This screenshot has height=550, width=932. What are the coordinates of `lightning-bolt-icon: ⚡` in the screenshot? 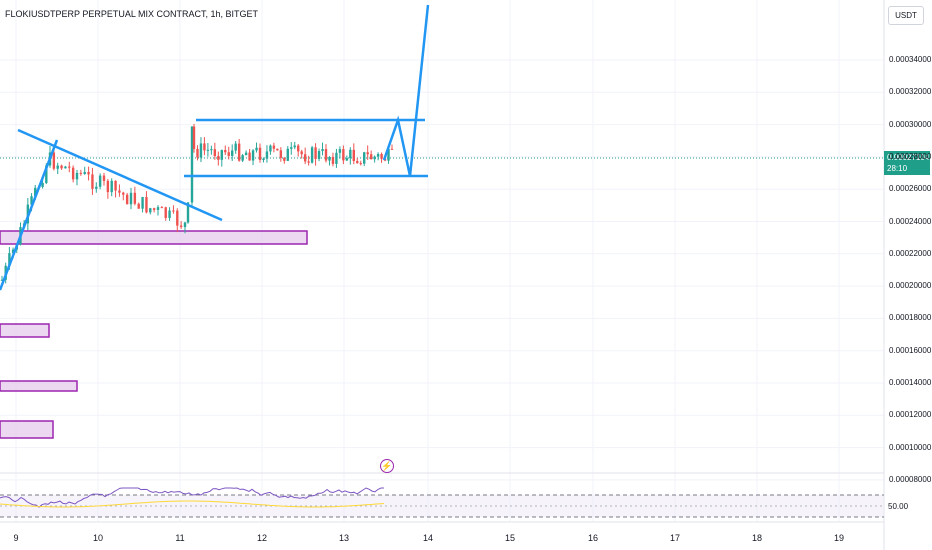 It's located at (387, 466).